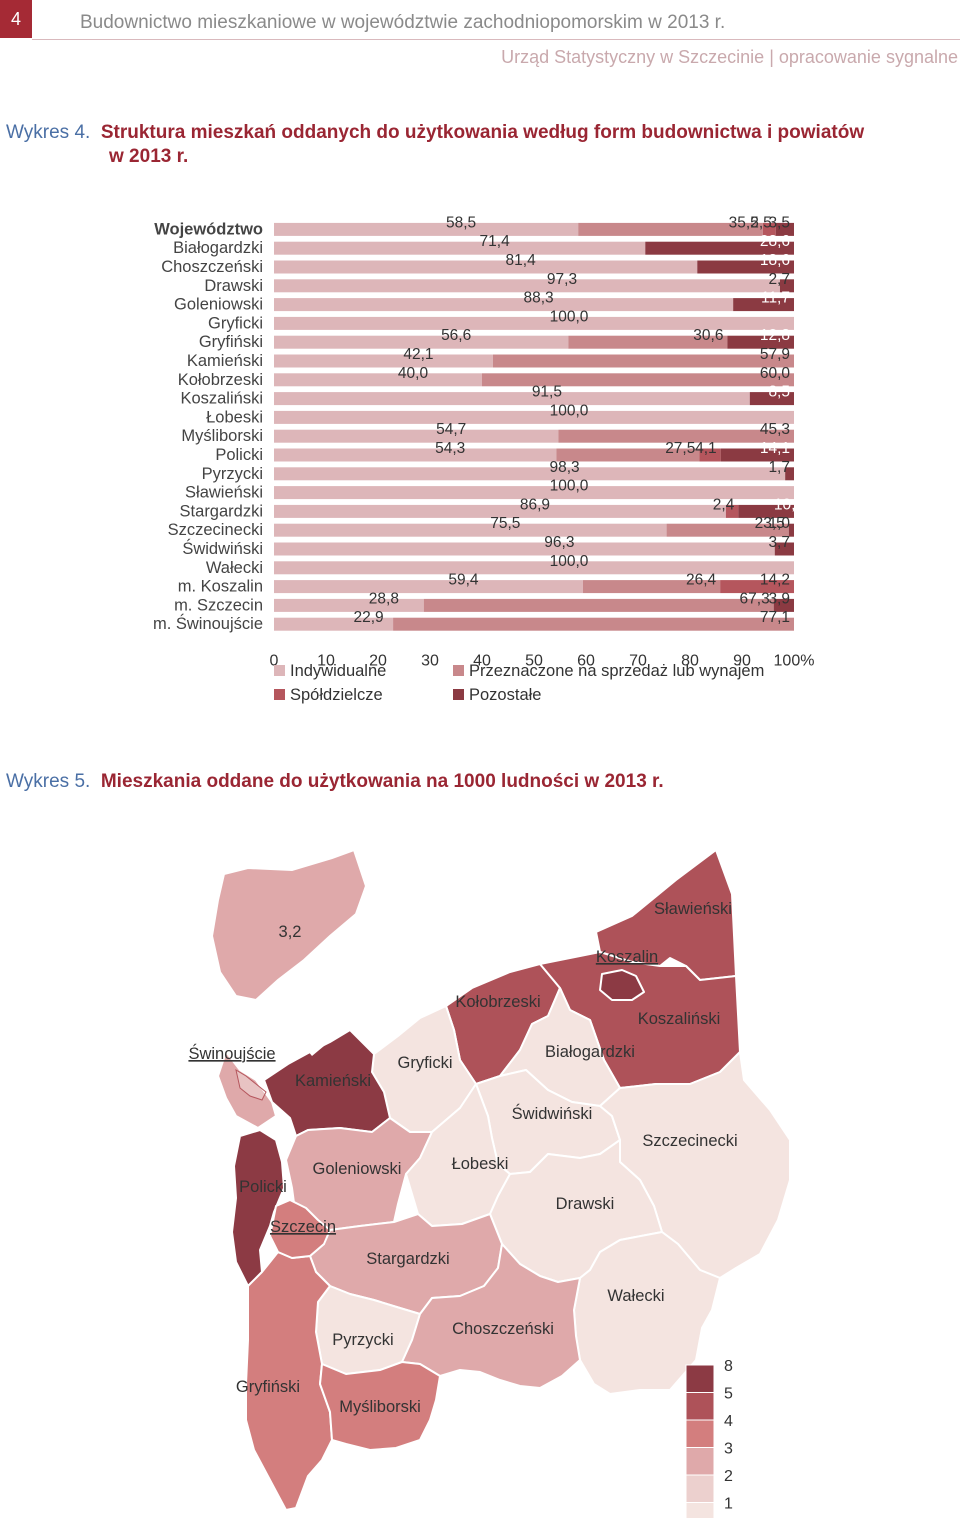  Describe the element at coordinates (728, 1504) in the screenshot. I see `legend-value: 1` at that location.